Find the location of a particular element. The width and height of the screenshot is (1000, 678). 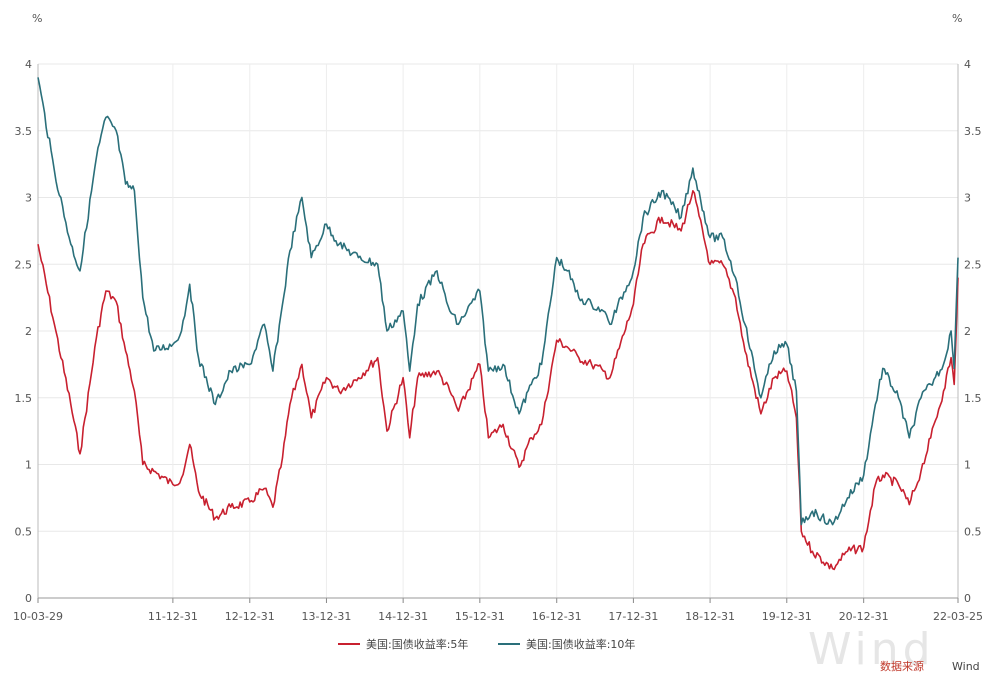

x-tick-label: 17-12-31 is located at coordinates (633, 616).